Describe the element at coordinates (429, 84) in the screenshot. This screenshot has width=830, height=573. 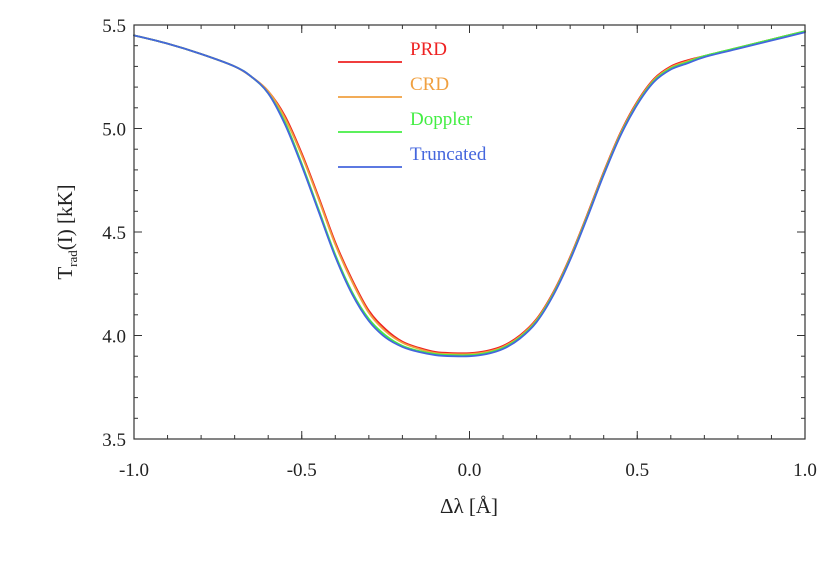
I see `legend-label-crd: CRD` at that location.